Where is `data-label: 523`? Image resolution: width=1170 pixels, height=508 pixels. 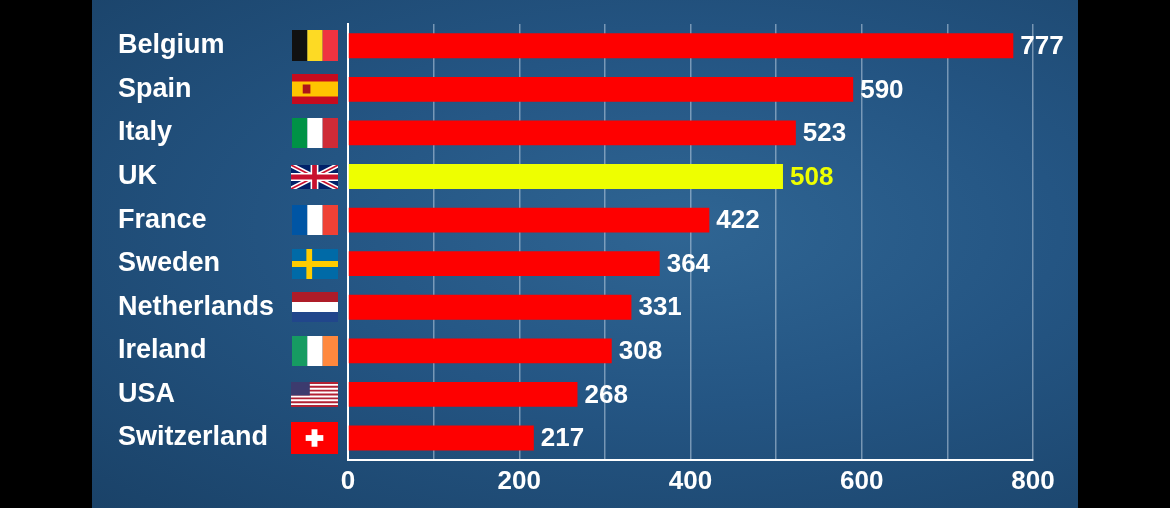
data-label: 523 is located at coordinates (824, 132).